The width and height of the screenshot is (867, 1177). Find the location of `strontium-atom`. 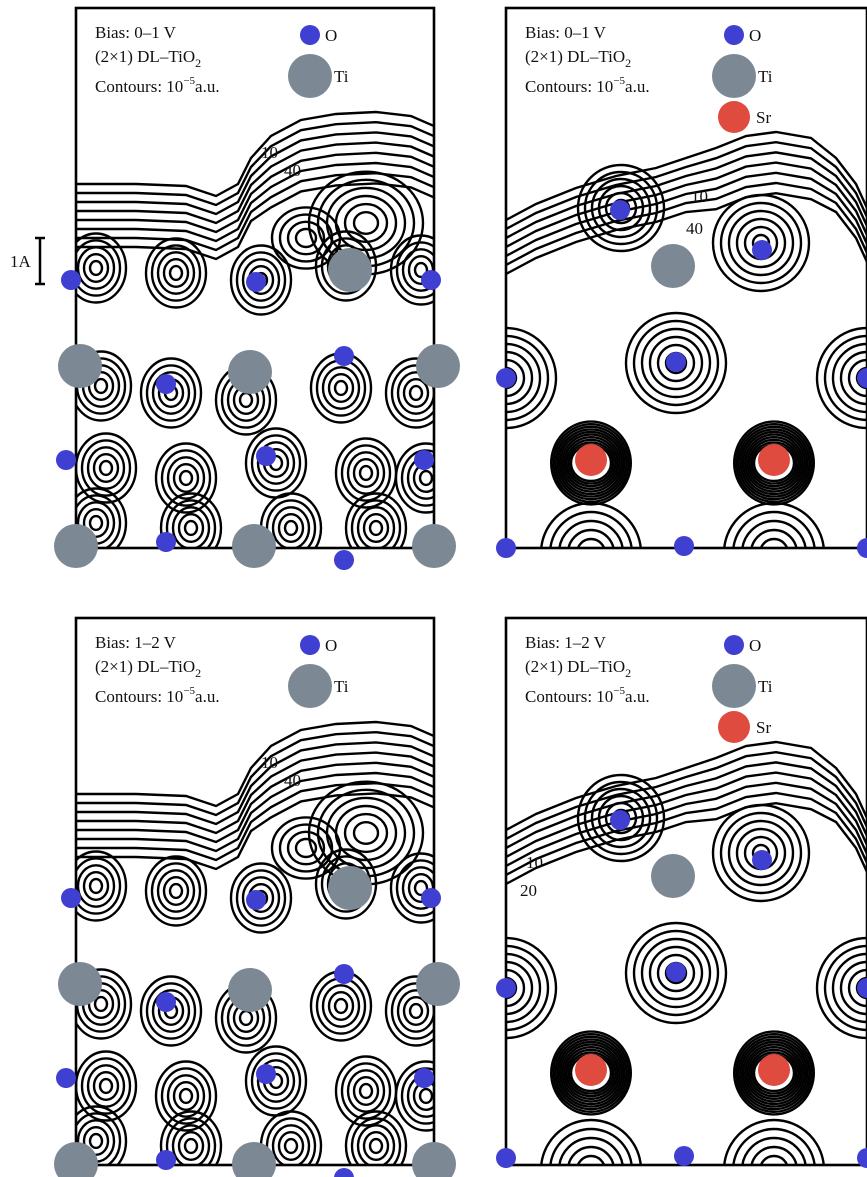

strontium-atom is located at coordinates (734, 117).